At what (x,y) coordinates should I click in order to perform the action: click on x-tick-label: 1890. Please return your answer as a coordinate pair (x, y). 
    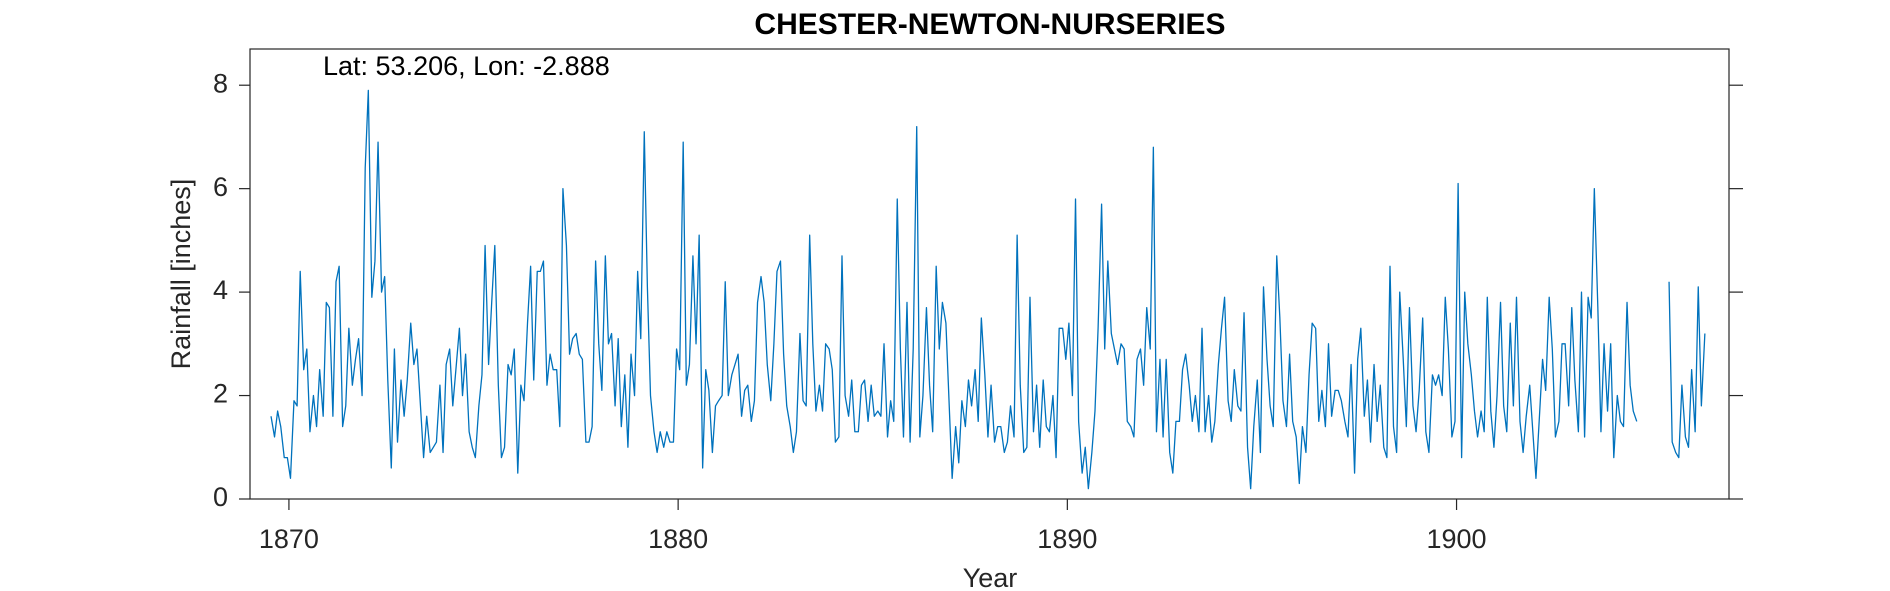
    Looking at the image, I should click on (1067, 539).